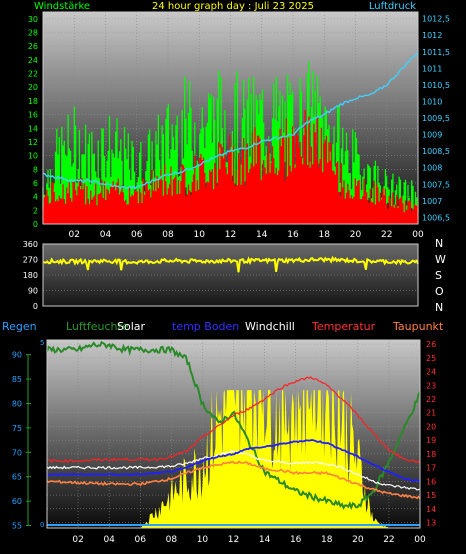  Describe the element at coordinates (436, 85) in the screenshot. I see `pressure-tick-label: 1010,5` at that location.